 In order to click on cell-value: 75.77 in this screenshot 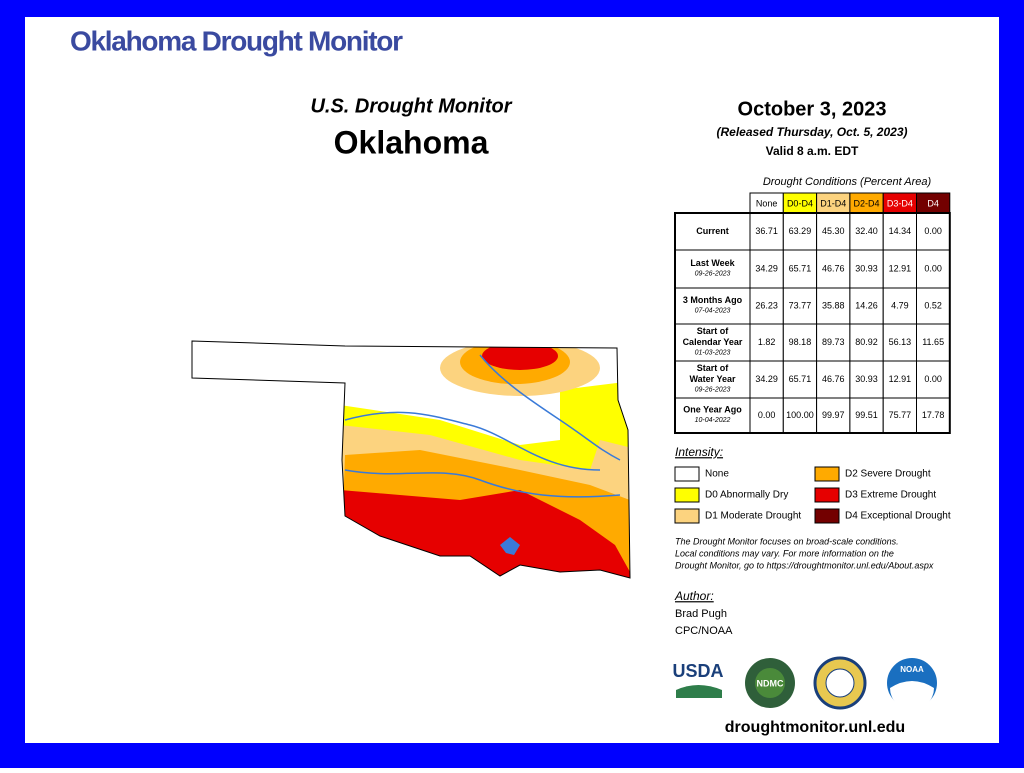, I will do `click(900, 415)`.